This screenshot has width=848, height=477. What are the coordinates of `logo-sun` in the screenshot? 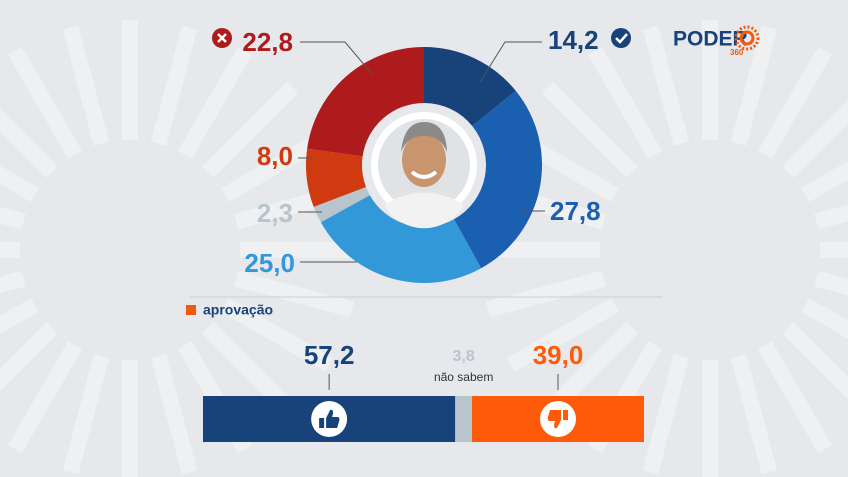 It's located at (747, 38).